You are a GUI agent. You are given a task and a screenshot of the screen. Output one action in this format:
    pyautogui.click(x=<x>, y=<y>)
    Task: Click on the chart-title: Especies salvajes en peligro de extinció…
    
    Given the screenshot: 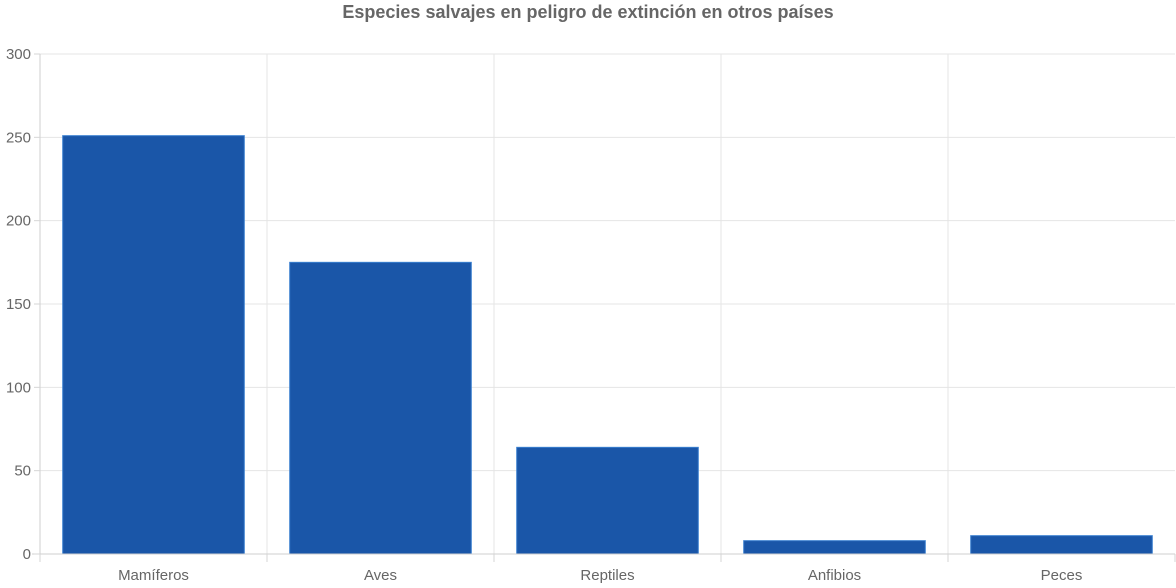 What is the action you would take?
    pyautogui.click(x=587, y=12)
    